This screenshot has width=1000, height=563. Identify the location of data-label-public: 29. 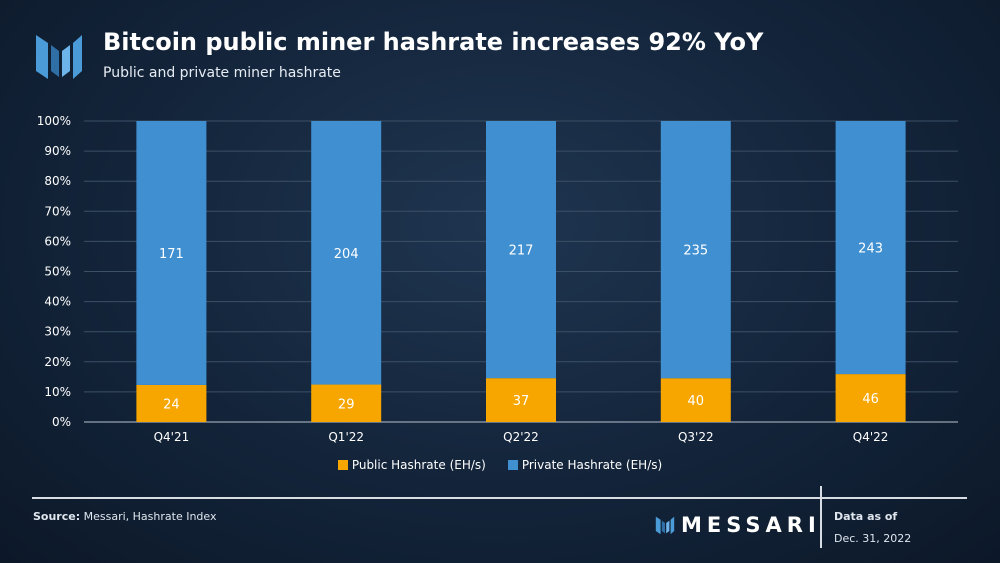
(346, 404).